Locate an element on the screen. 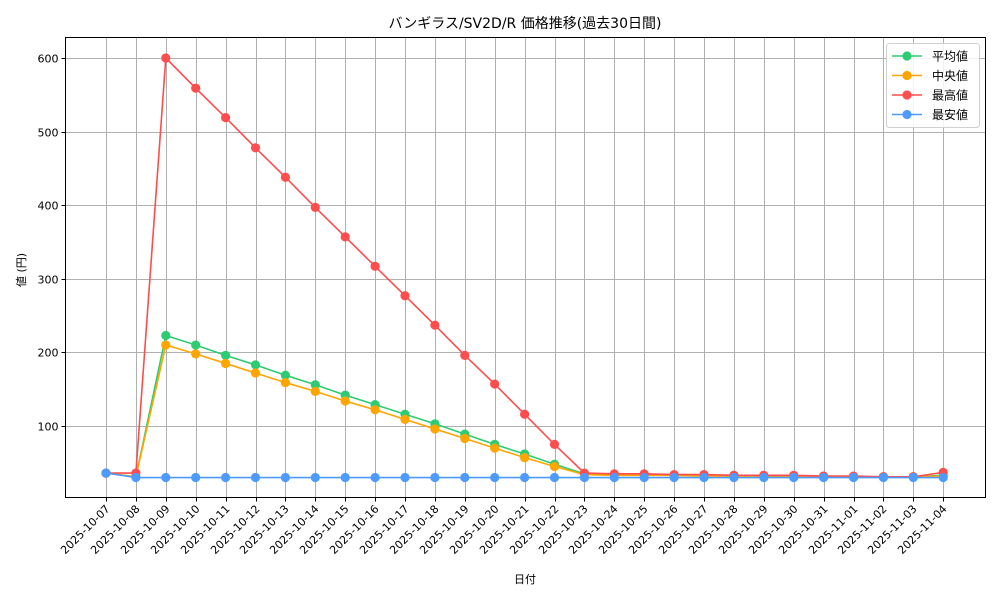  y-tick-label: 500 is located at coordinates (48, 133).